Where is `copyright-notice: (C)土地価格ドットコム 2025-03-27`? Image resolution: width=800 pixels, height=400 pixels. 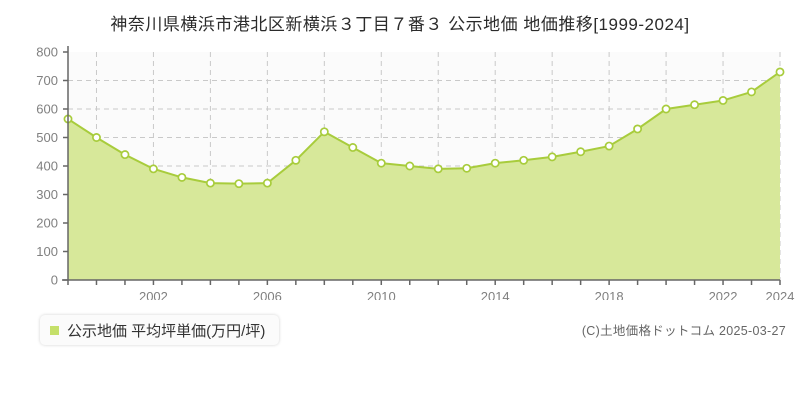
copyright-notice: (C)土地価格ドットコム 2025-03-27 is located at coordinates (683, 331).